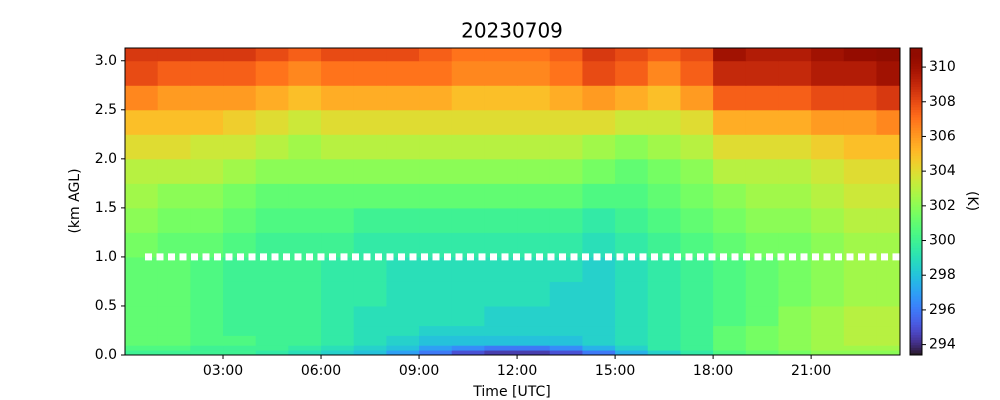 The image size is (1000, 400). I want to click on y-tick-label: 2.0, so click(106, 159).